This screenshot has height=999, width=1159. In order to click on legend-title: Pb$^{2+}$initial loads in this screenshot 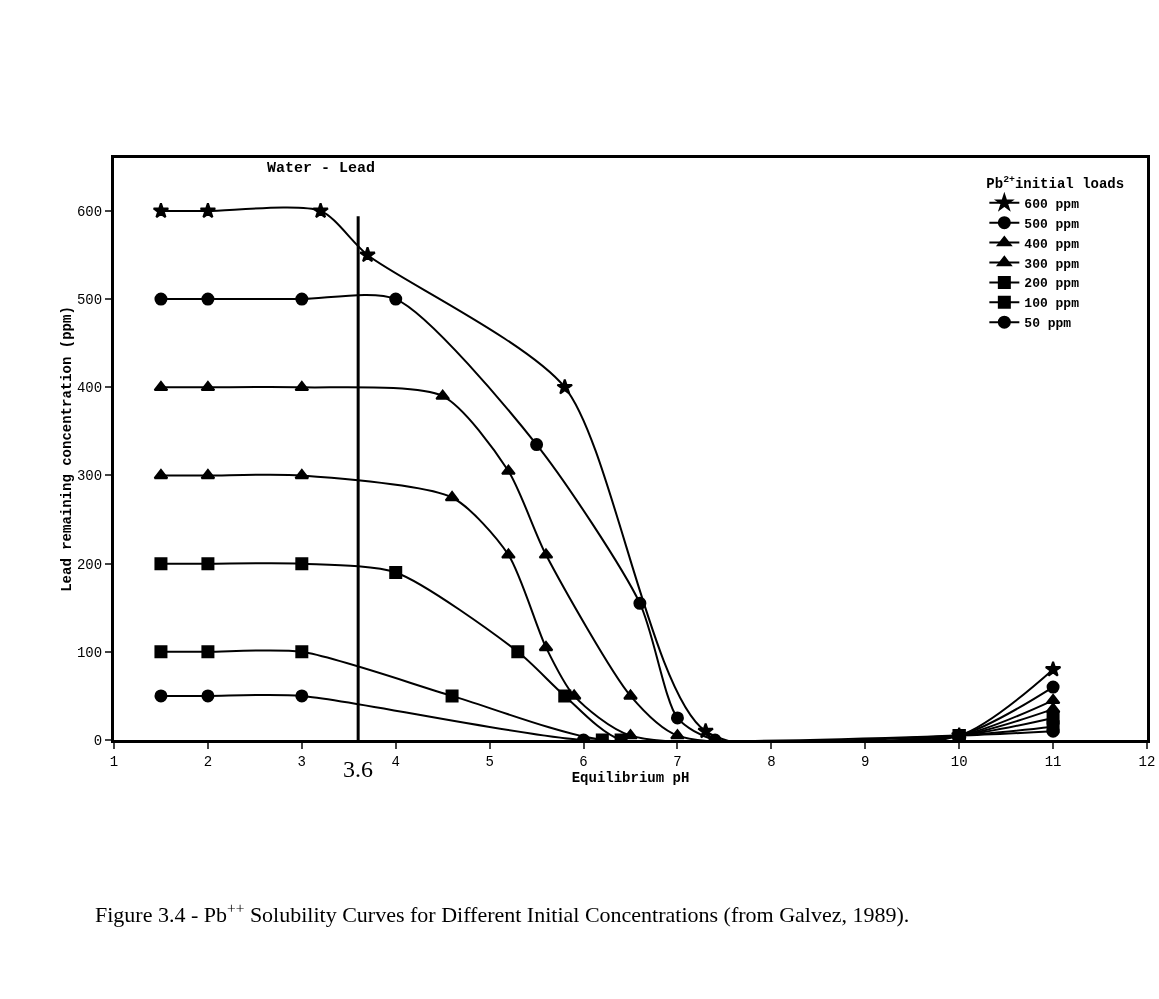, I will do `click(1055, 182)`.